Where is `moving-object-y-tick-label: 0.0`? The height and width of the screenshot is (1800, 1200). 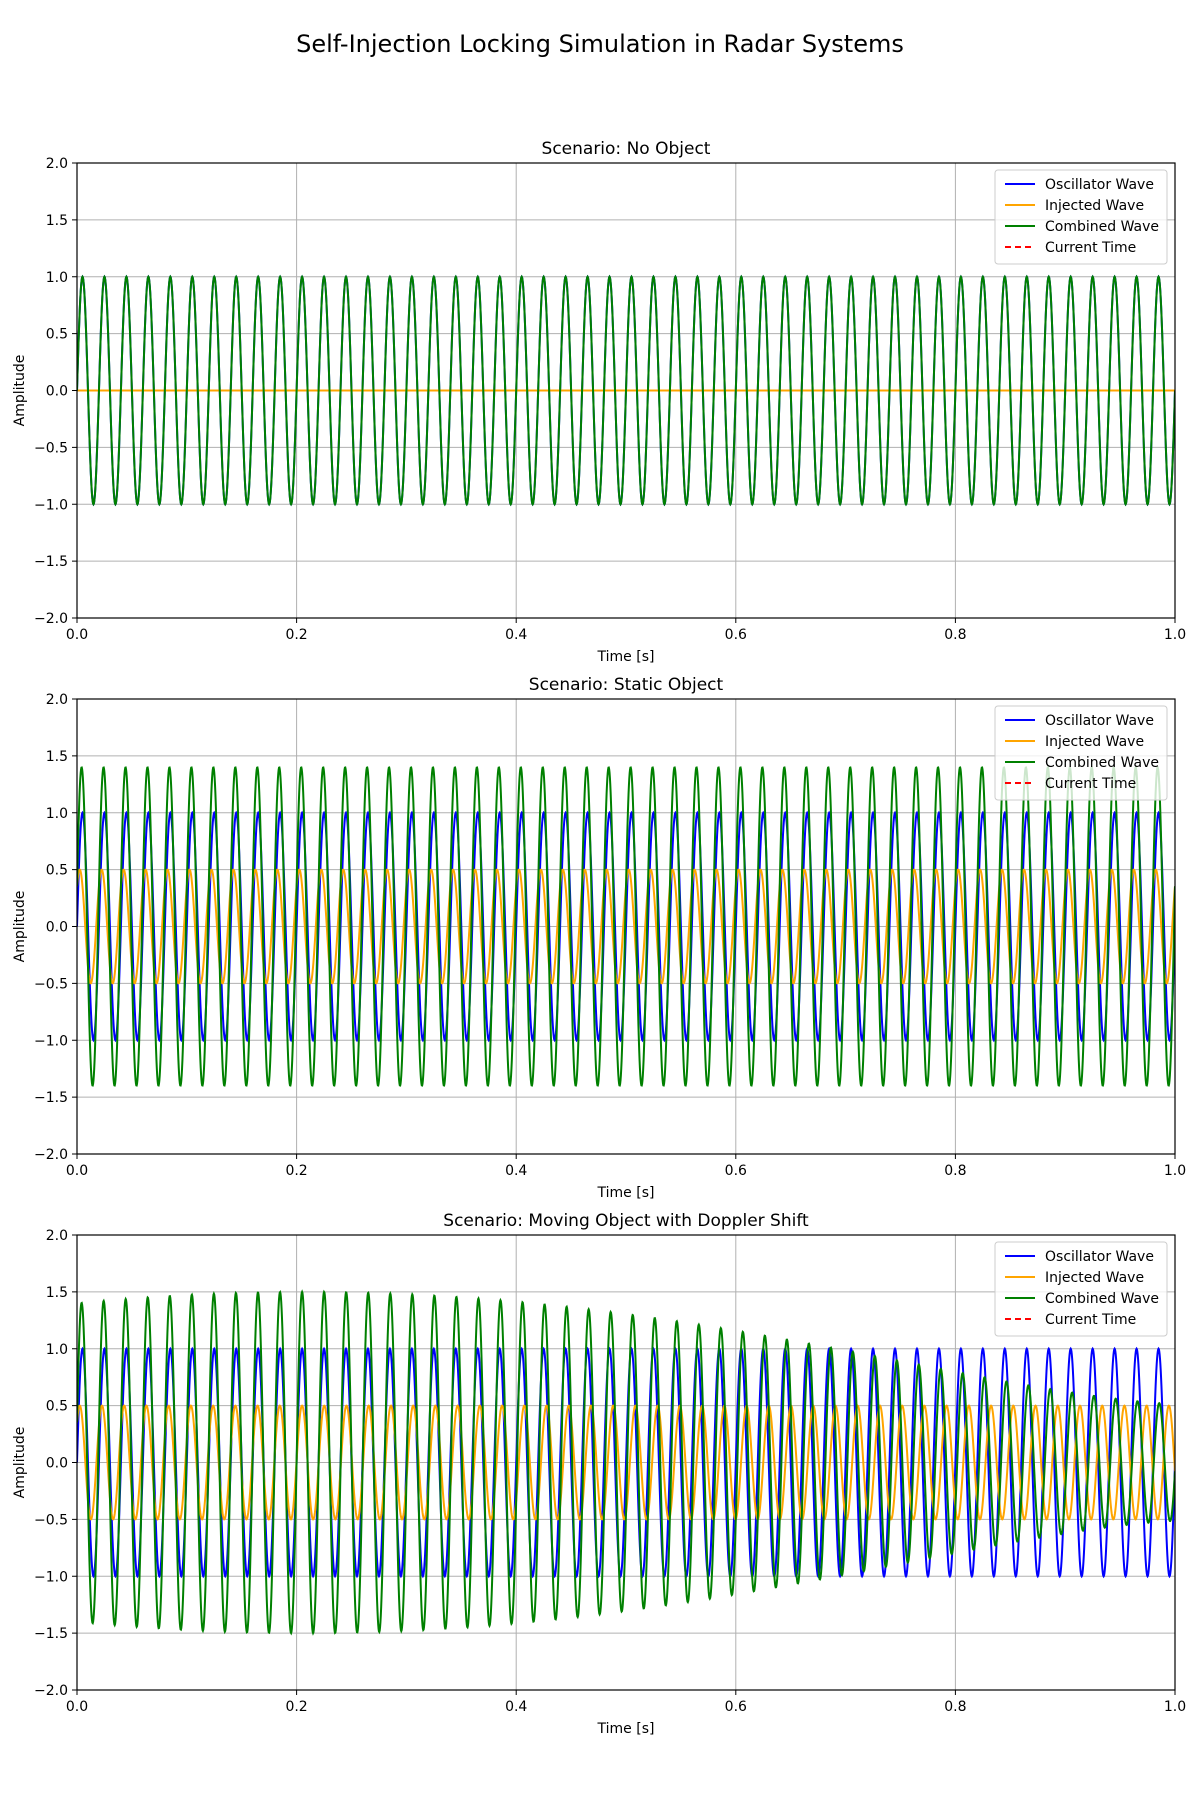 moving-object-y-tick-label: 0.0 is located at coordinates (57, 1464).